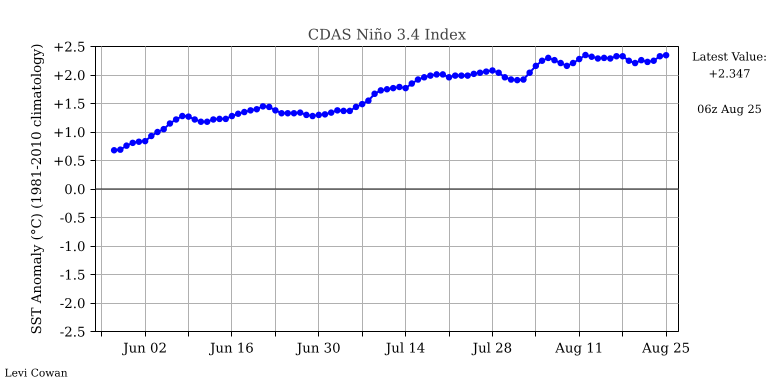  Describe the element at coordinates (38, 189) in the screenshot. I see `y-axis-title: SST Anomaly (°C) (1981-2010 climatology)` at that location.